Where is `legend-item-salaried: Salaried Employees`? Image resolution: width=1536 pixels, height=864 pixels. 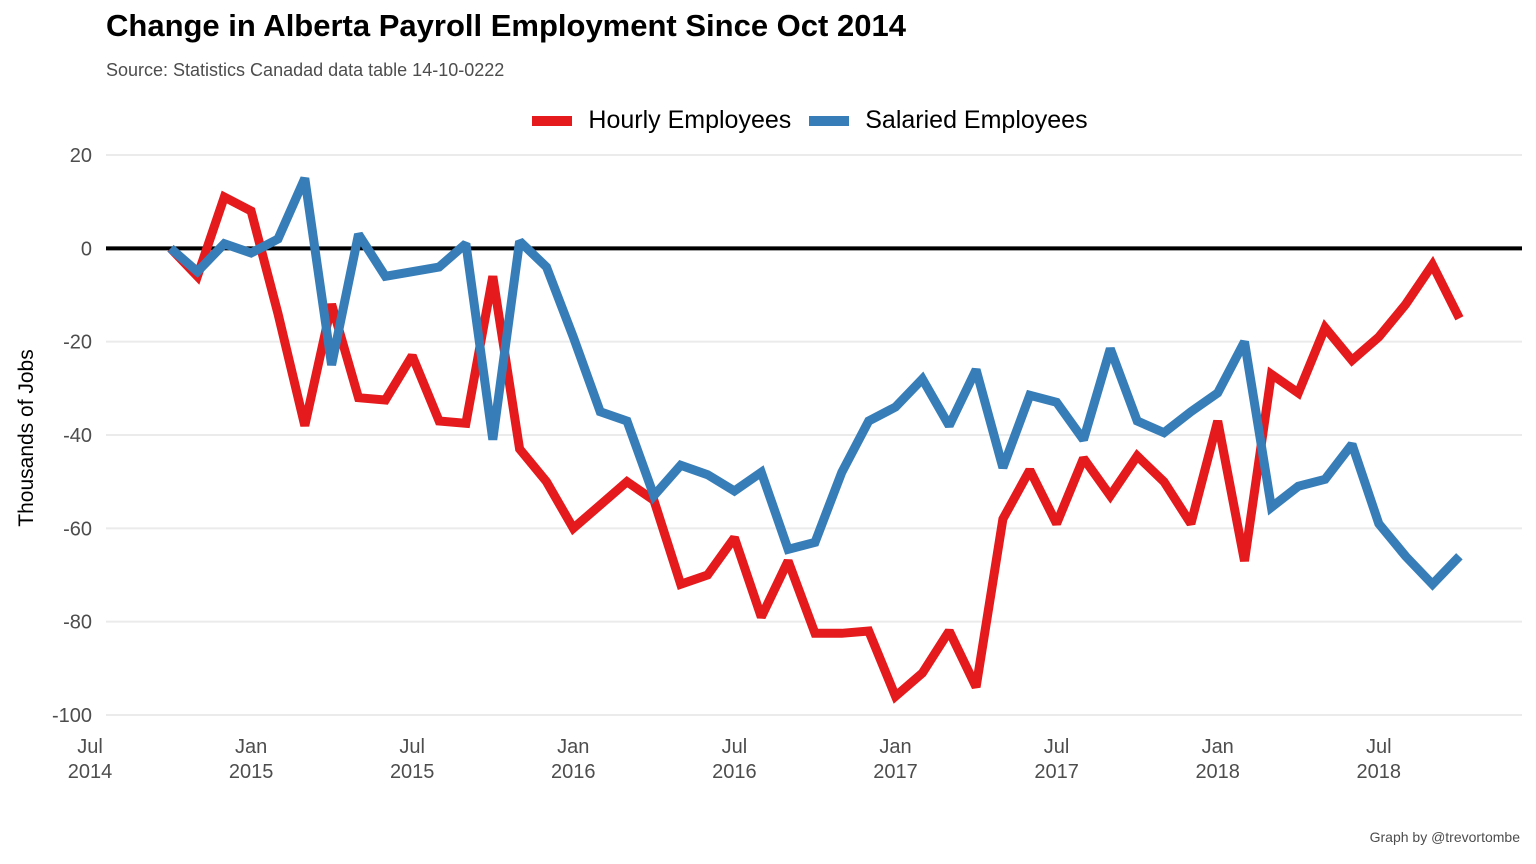 legend-item-salaried: Salaried Employees is located at coordinates (948, 120).